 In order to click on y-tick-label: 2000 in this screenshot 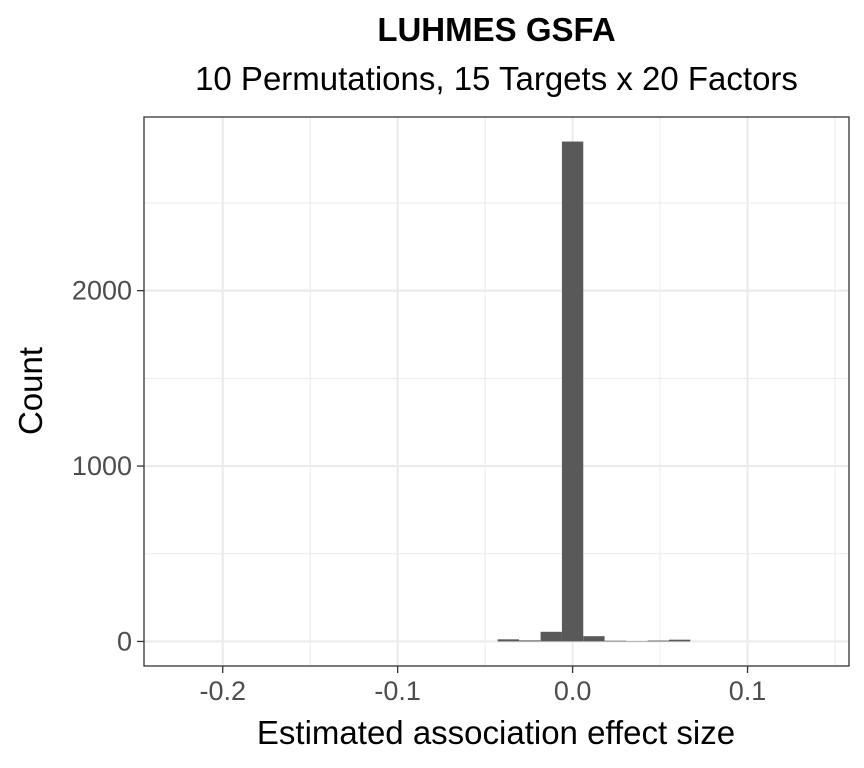, I will do `click(102, 291)`.